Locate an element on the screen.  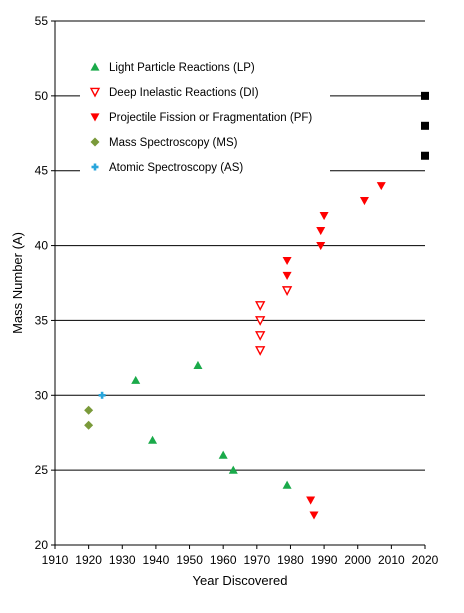
legend-label: Mass Spectroscopy (MS) is located at coordinates (173, 143).